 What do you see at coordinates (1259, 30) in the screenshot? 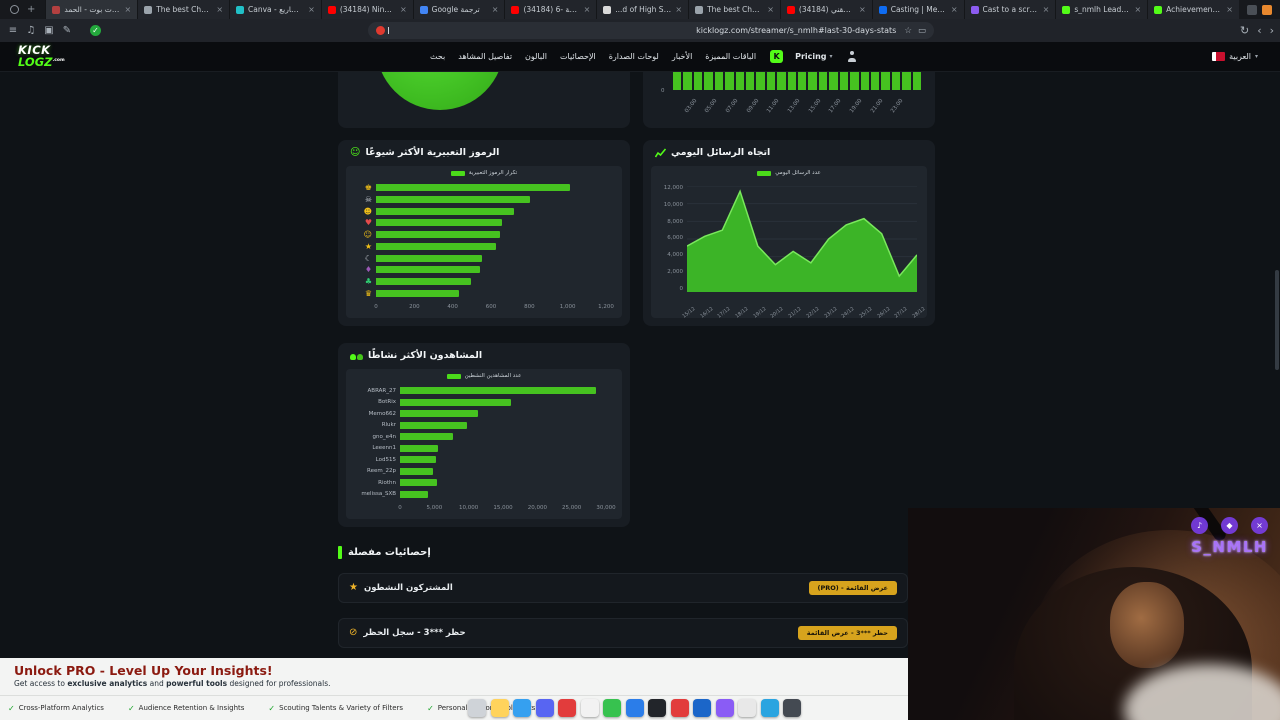
I see `back-icon: ‹` at bounding box center [1259, 30].